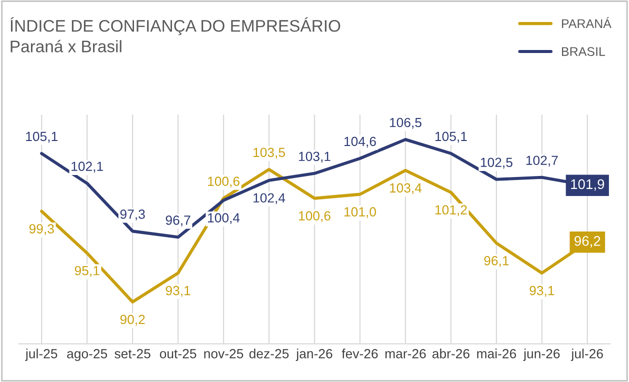 The width and height of the screenshot is (629, 382). I want to click on x-tick-label: jul-26, so click(586, 354).